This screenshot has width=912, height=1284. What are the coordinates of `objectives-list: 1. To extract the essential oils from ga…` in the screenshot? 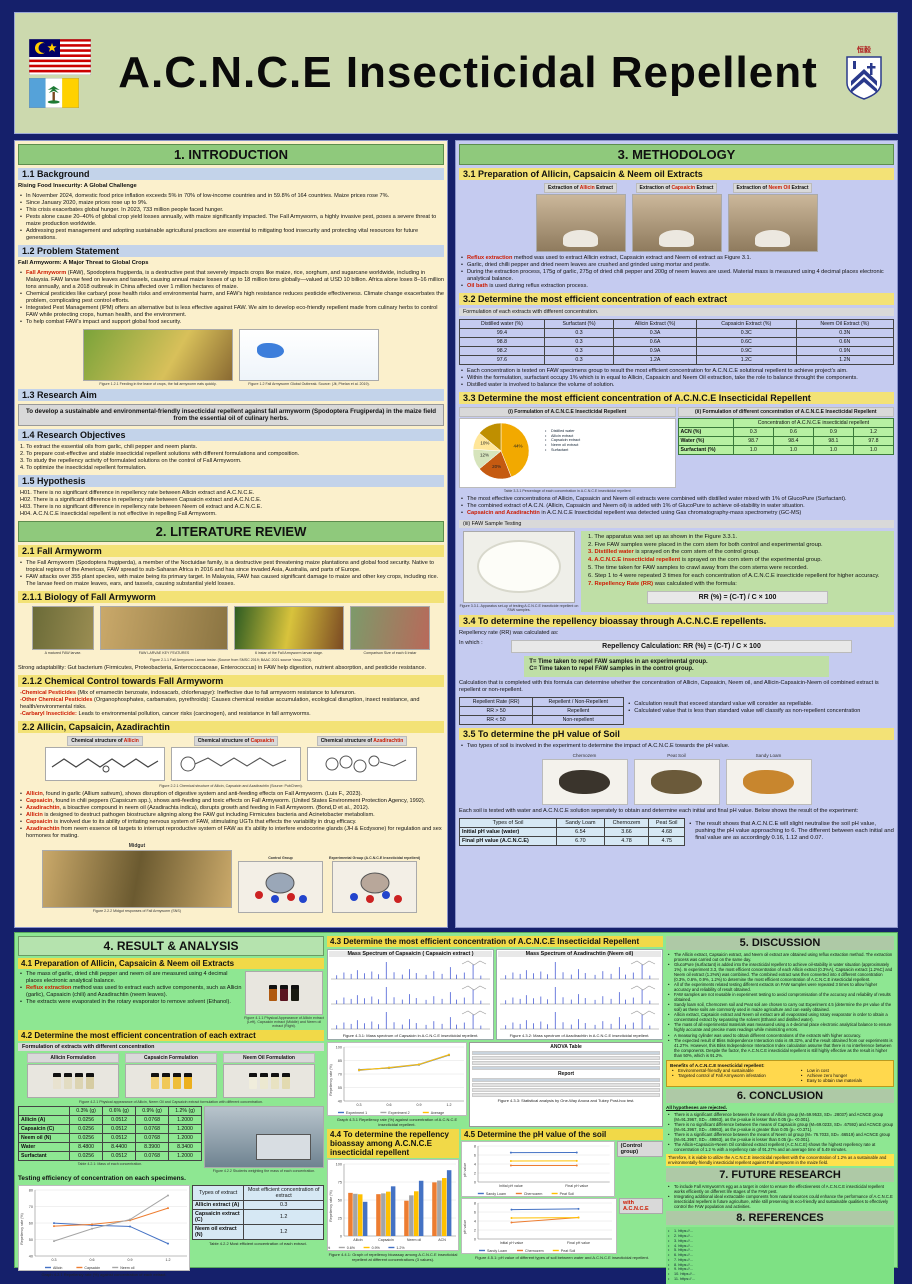 It's located at (160, 458).